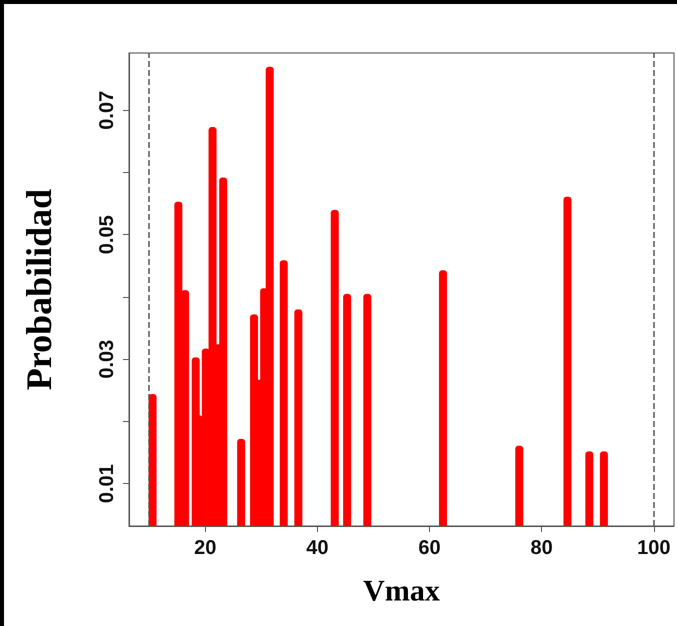 The image size is (677, 626). What do you see at coordinates (429, 548) in the screenshot?
I see `x-tick-label: 60` at bounding box center [429, 548].